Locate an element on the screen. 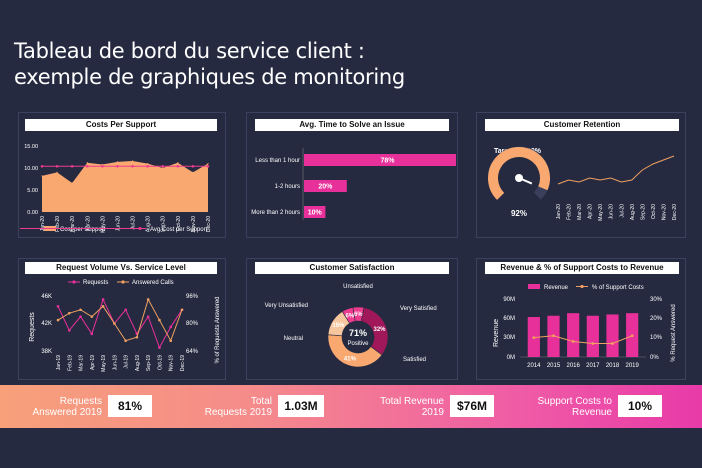  legend-line-label: Avg Cost per Support is located at coordinates (179, 230).